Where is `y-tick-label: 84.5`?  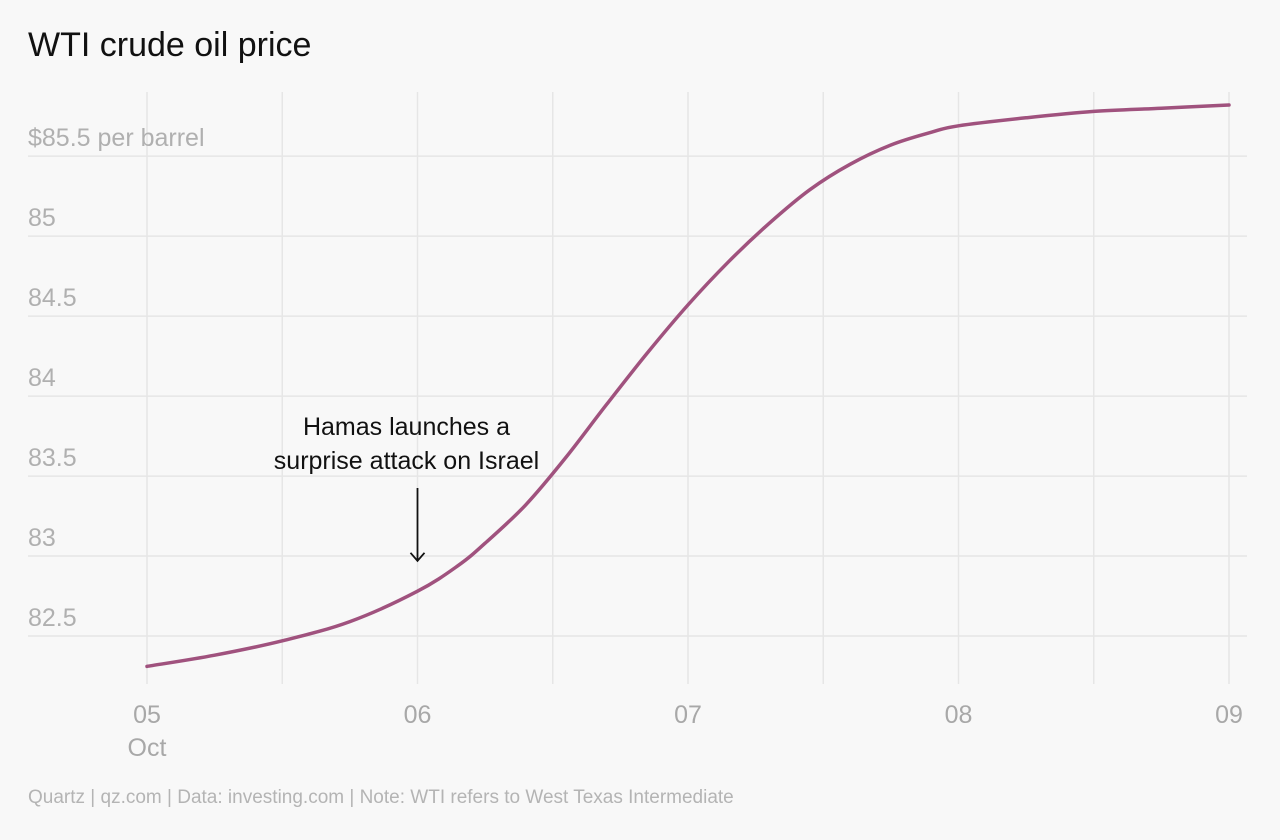
y-tick-label: 84.5 is located at coordinates (52, 298).